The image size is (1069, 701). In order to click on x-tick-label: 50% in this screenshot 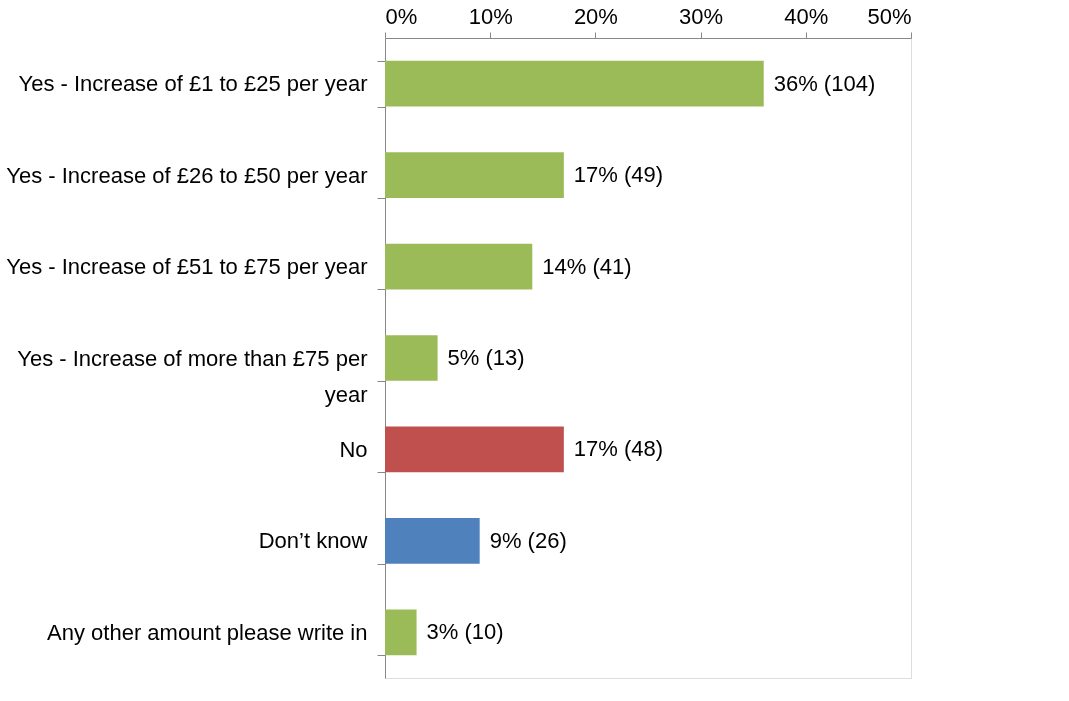, I will do `click(889, 16)`.